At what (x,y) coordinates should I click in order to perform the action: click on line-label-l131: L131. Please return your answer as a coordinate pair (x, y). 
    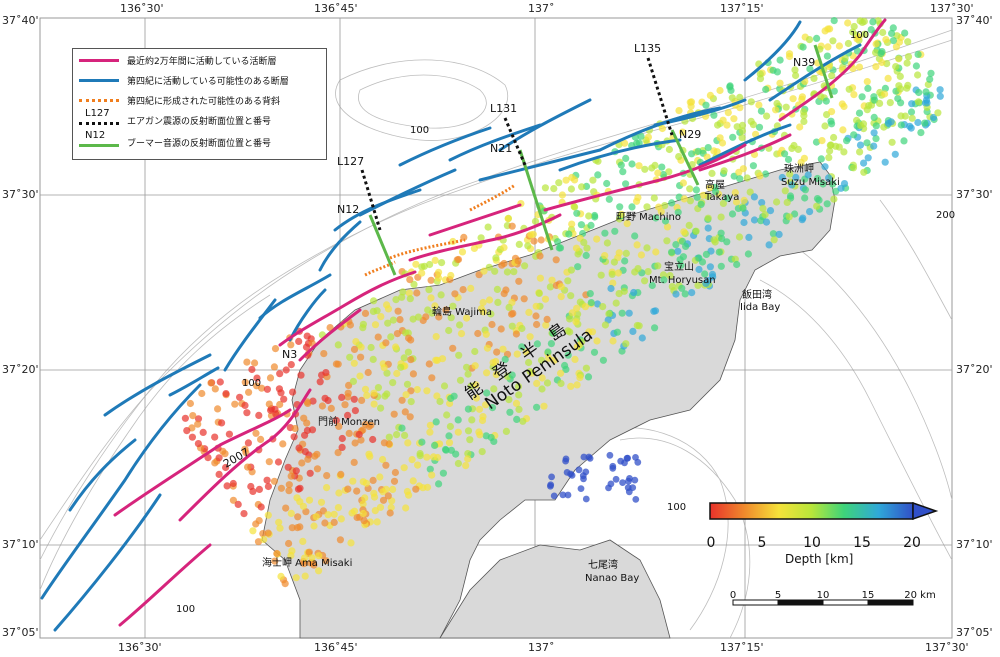
    Looking at the image, I should click on (503, 108).